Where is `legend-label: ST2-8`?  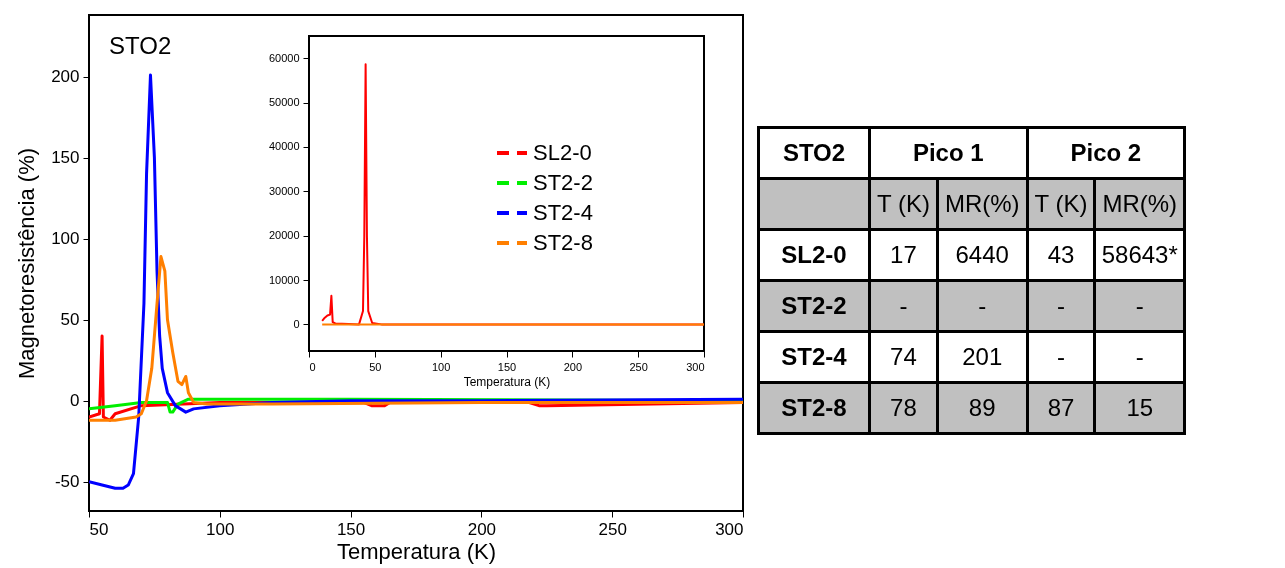 legend-label: ST2-8 is located at coordinates (563, 242).